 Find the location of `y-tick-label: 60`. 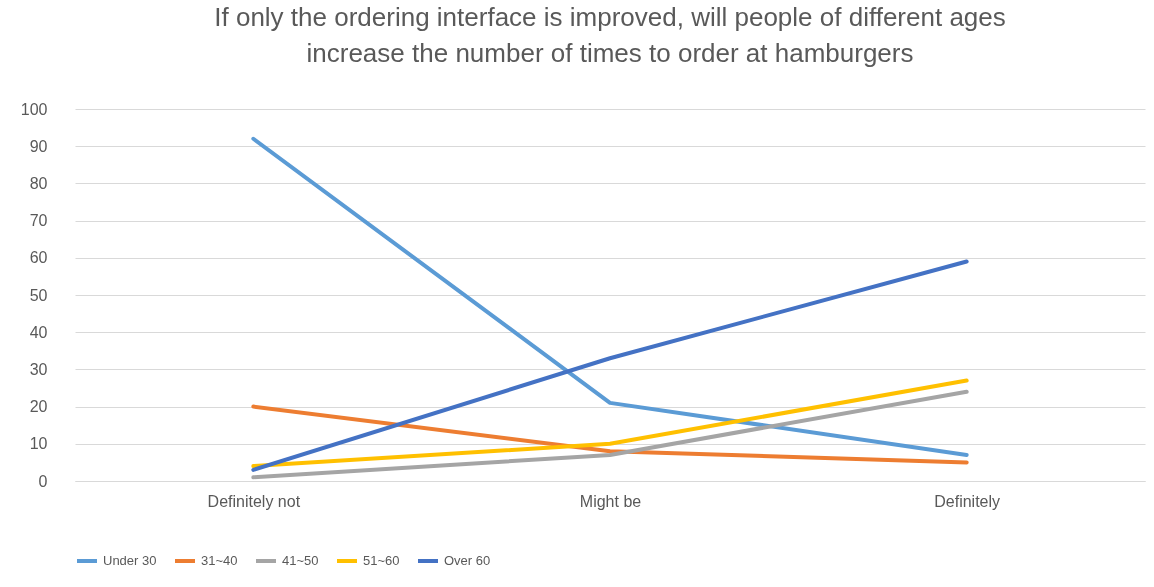

y-tick-label: 60 is located at coordinates (38, 258).